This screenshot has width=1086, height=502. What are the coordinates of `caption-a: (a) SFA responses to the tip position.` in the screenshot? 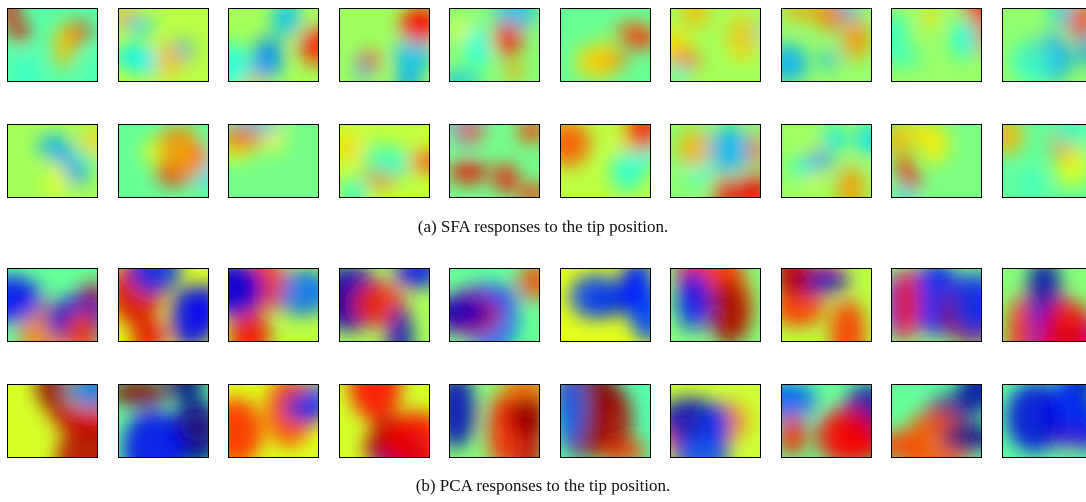 It's located at (543, 226).